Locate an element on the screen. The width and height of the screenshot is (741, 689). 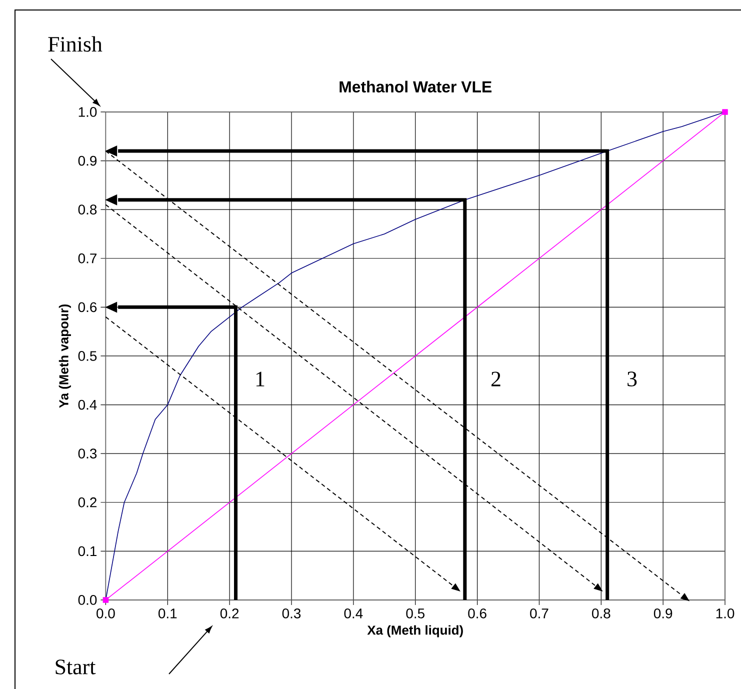
y-tick-label: 0.6 is located at coordinates (87, 307).